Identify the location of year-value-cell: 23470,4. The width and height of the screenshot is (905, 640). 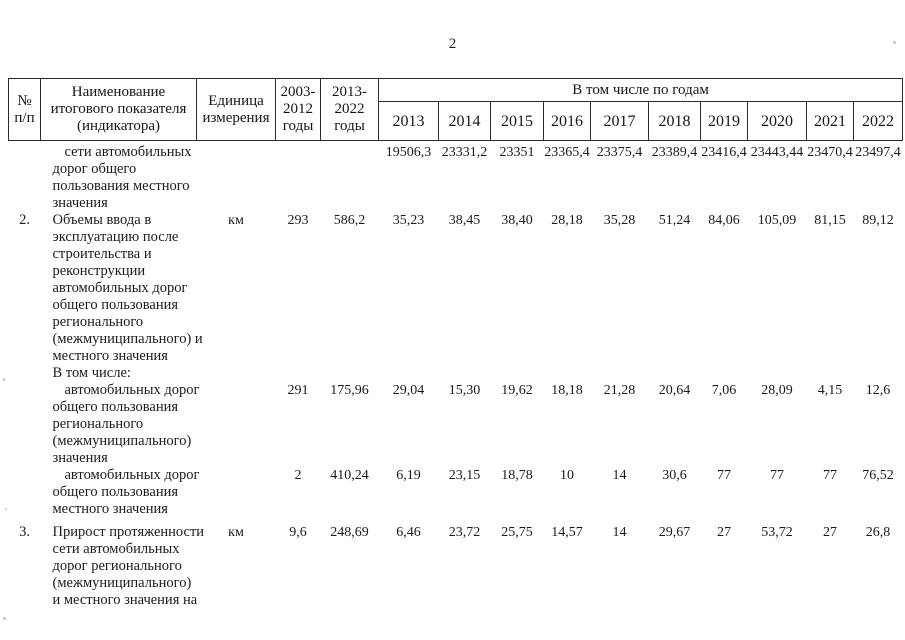
(830, 152).